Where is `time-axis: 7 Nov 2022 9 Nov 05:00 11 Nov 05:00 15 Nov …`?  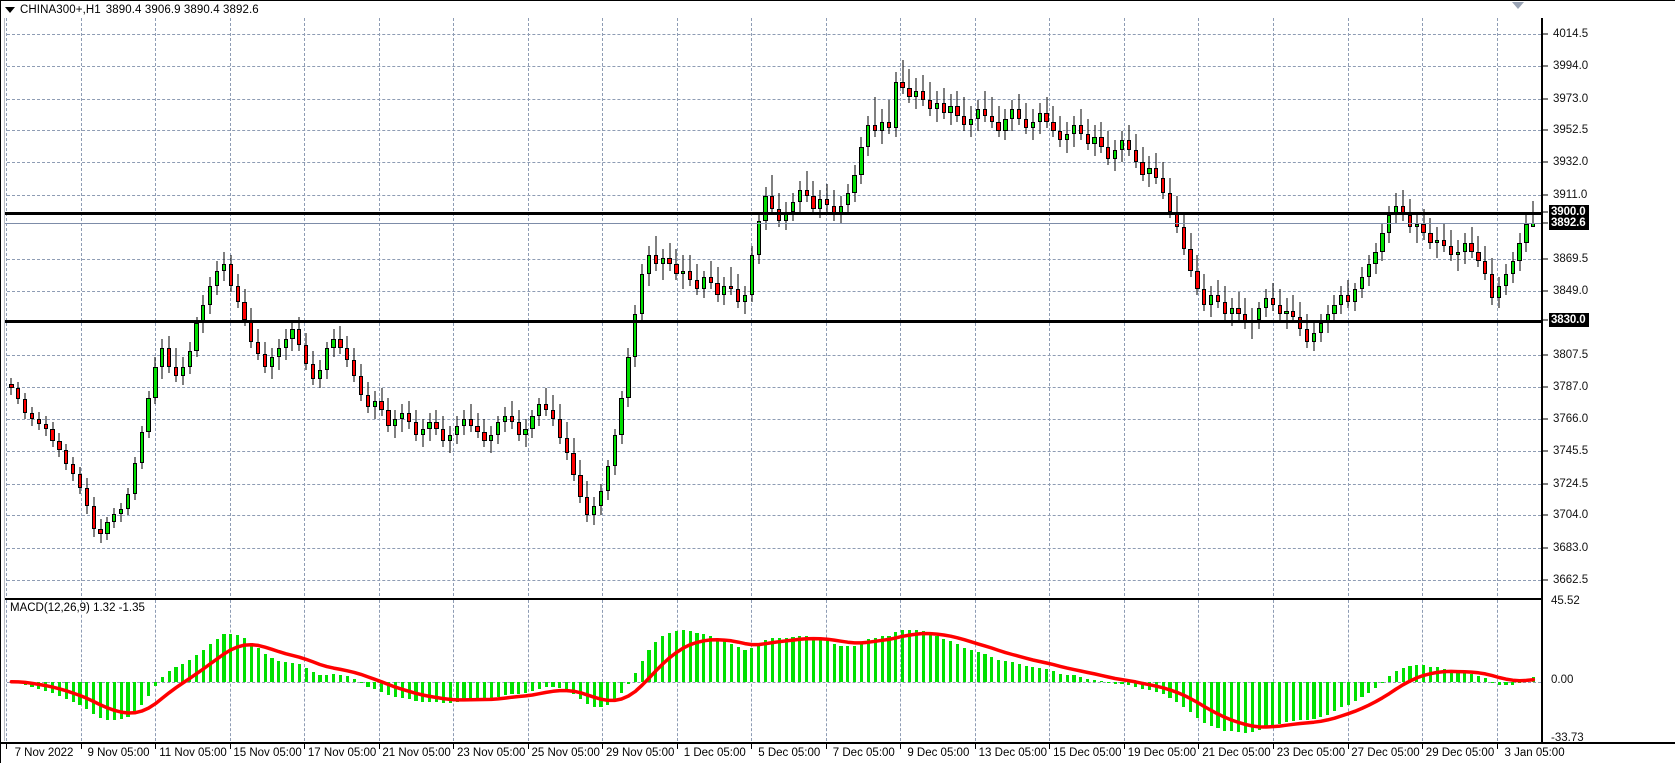
time-axis: 7 Nov 2022 9 Nov 05:00 11 Nov 05:00 15 Nov … is located at coordinates (838, 753).